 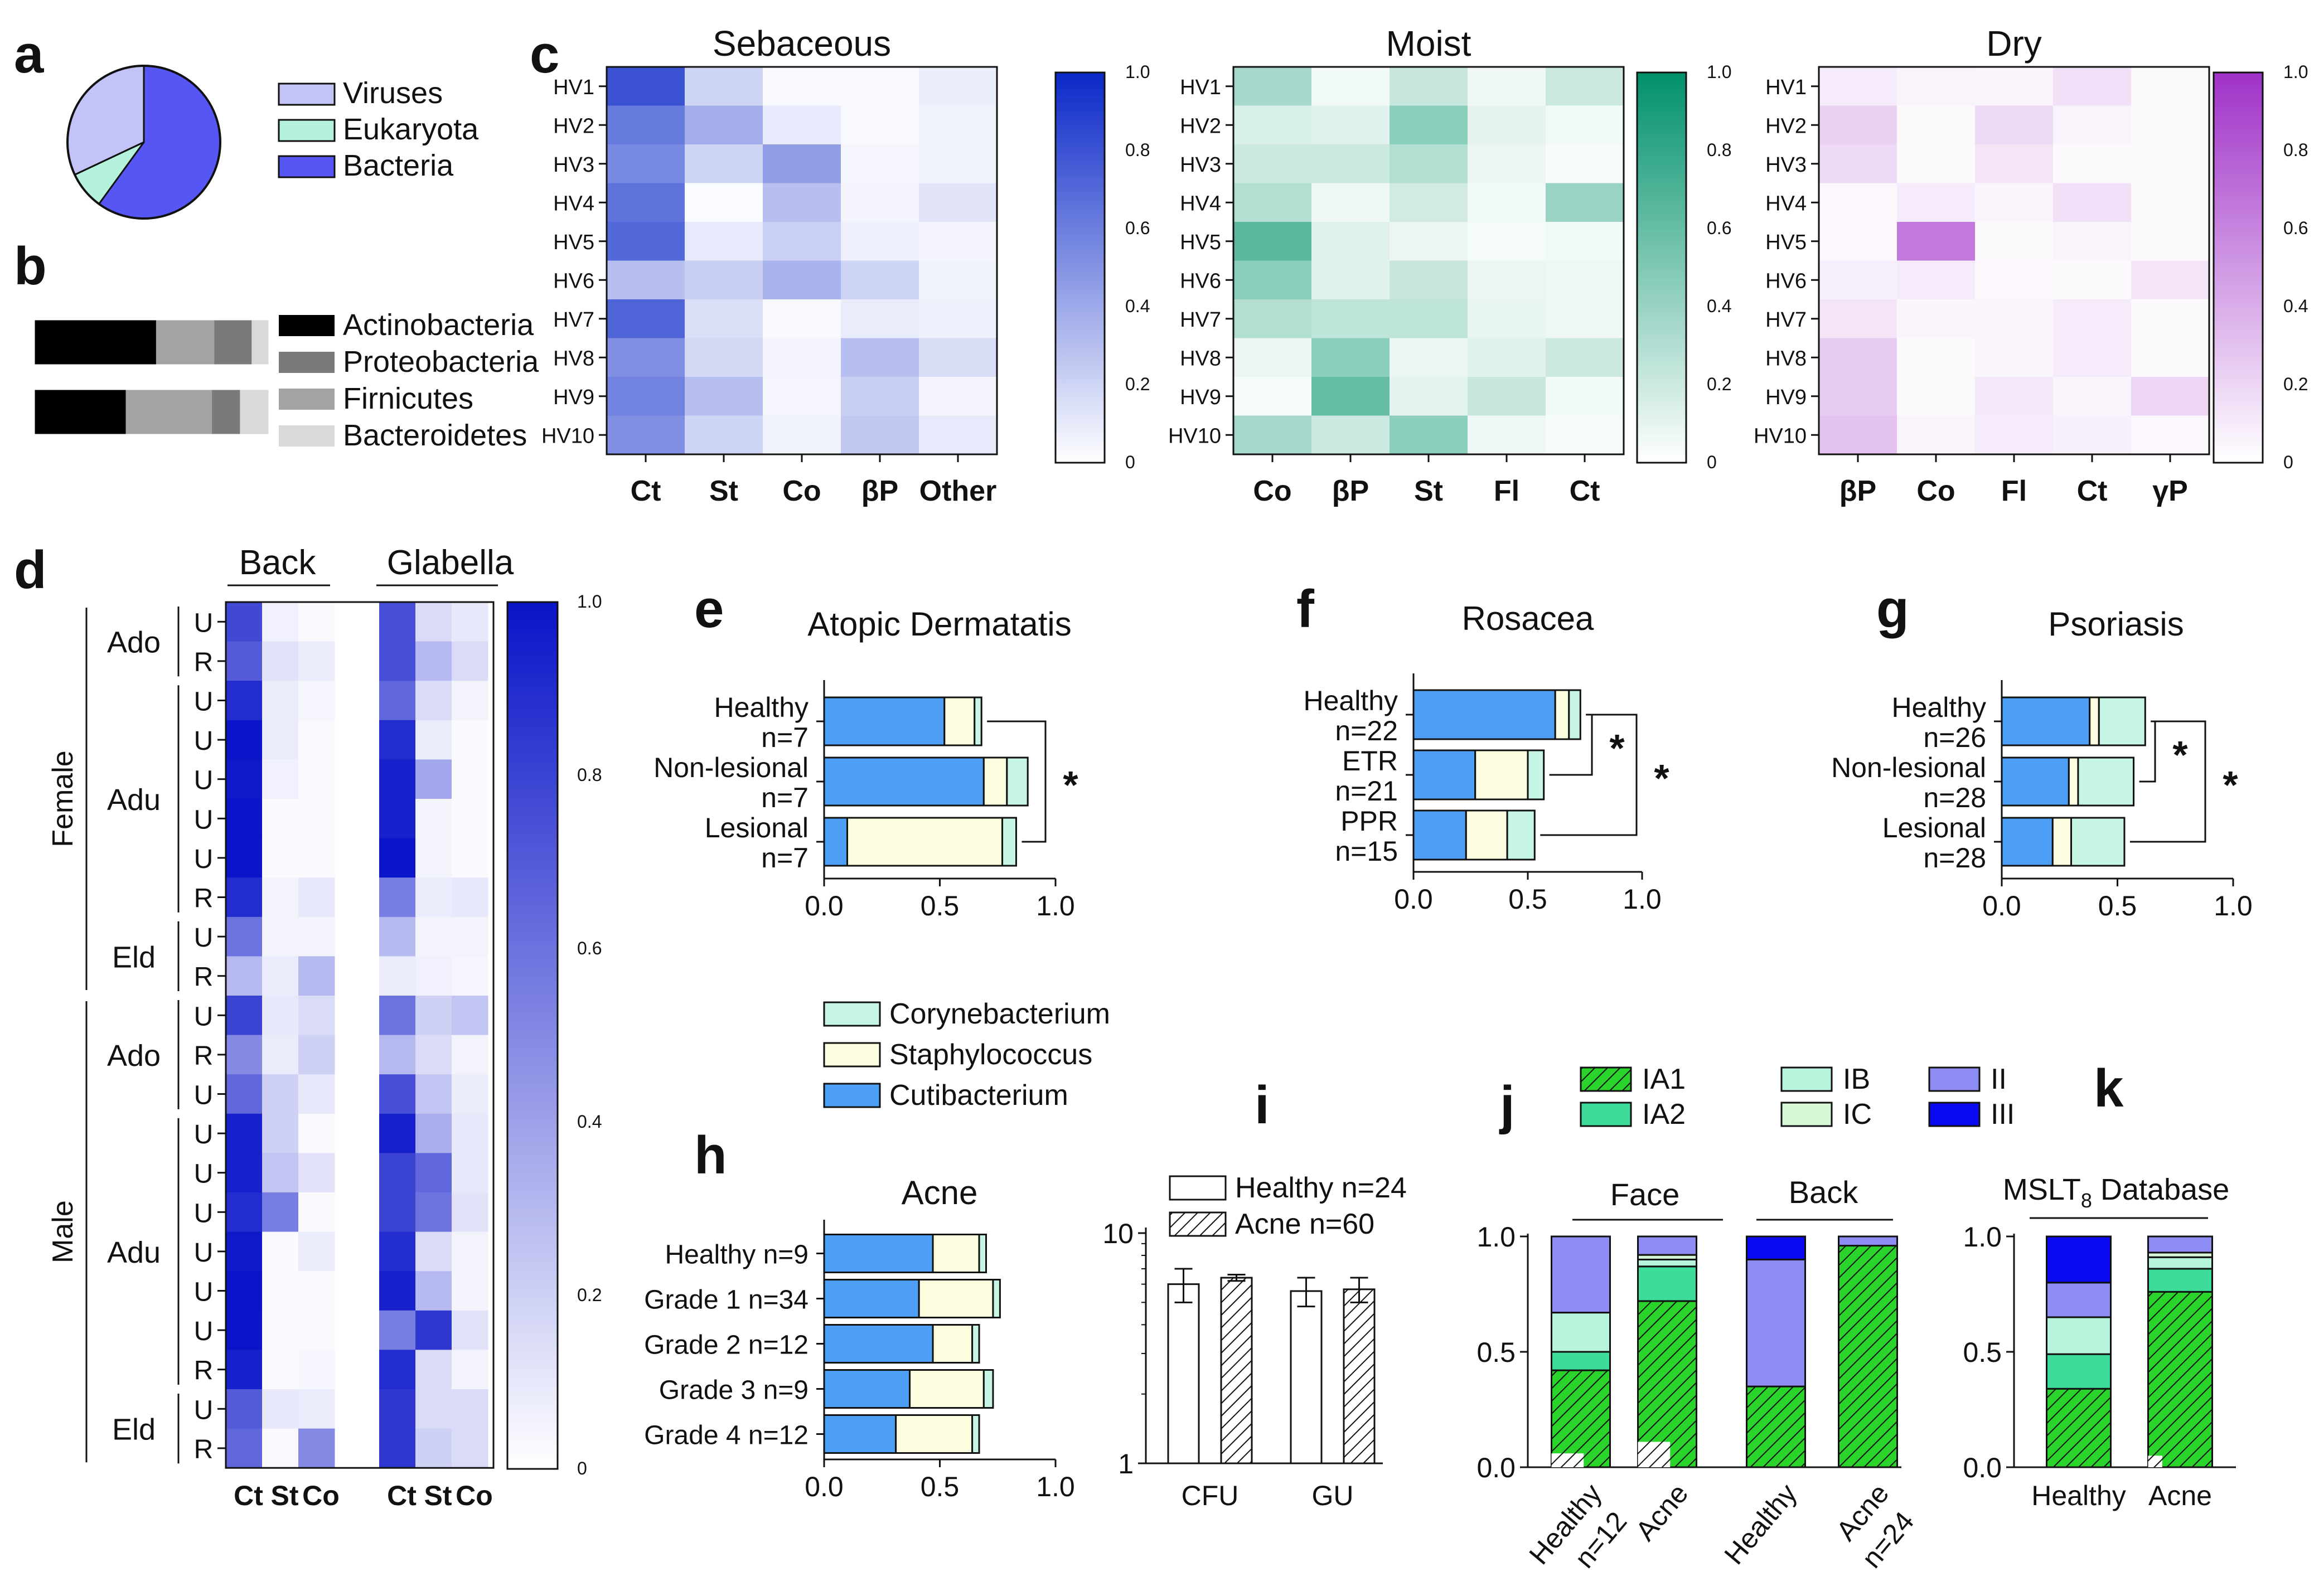 I want to click on y-tick-label: 1.0, so click(x=1982, y=1237).